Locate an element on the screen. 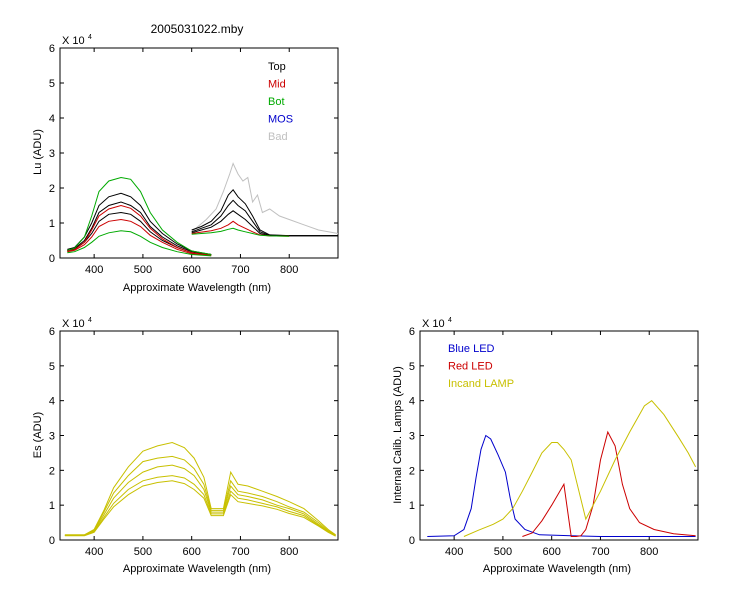 Image resolution: width=750 pixels, height=600 pixels. lu-legend-entry-mos: MOS is located at coordinates (280, 120).